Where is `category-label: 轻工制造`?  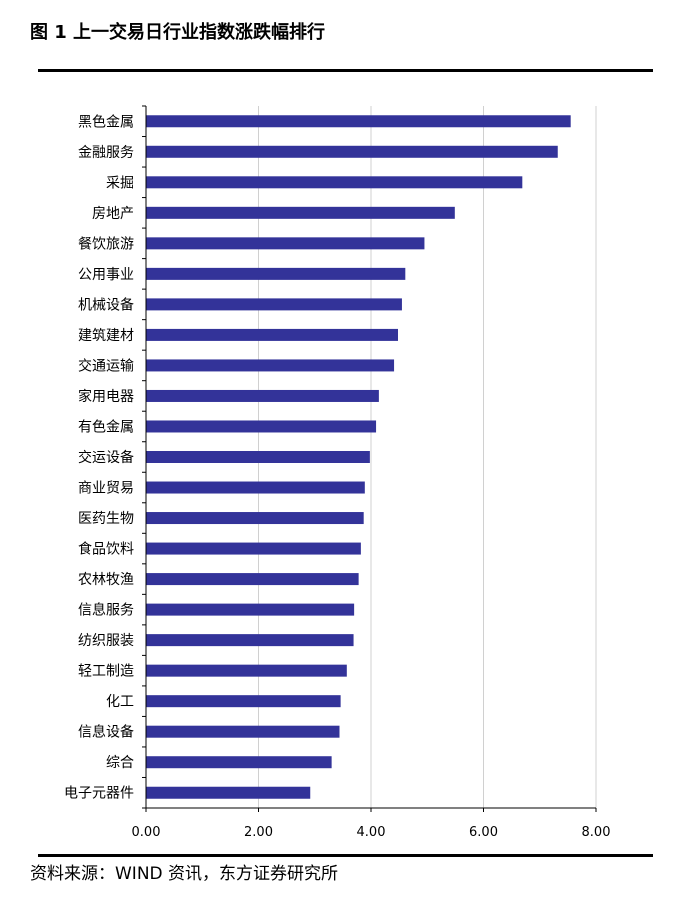
category-label: 轻工制造 is located at coordinates (106, 672).